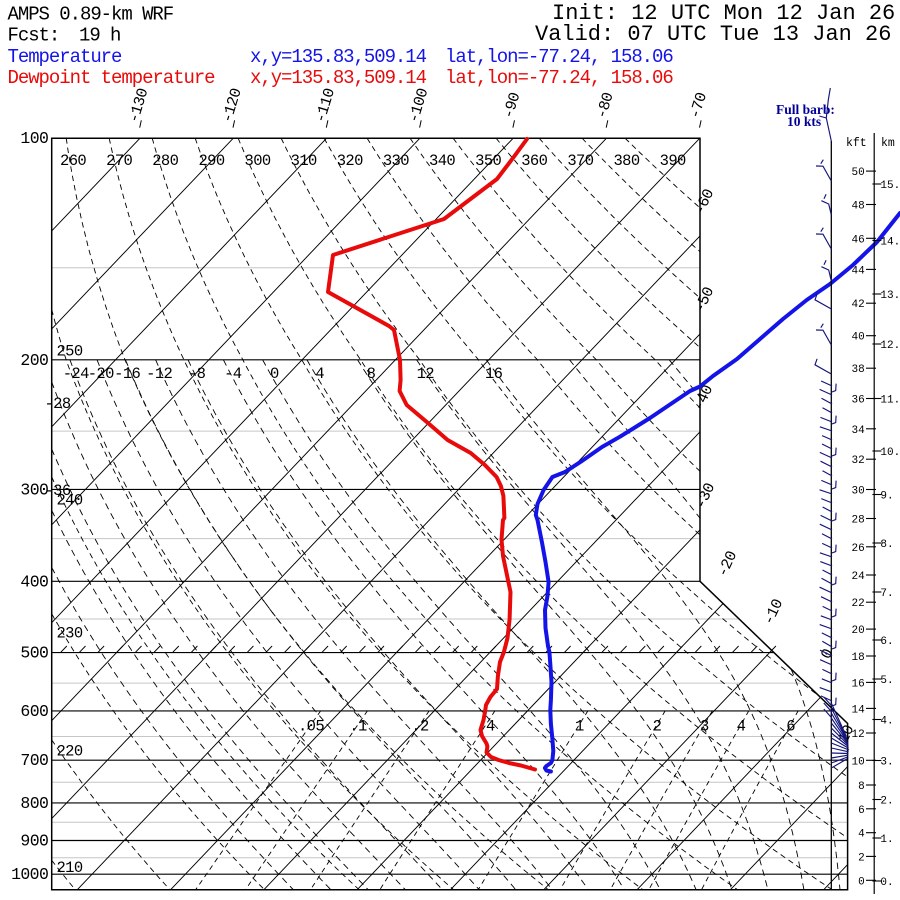 This screenshot has width=900, height=900. Describe the element at coordinates (34, 653) in the screenshot. I see `svg-text: 500` at that location.